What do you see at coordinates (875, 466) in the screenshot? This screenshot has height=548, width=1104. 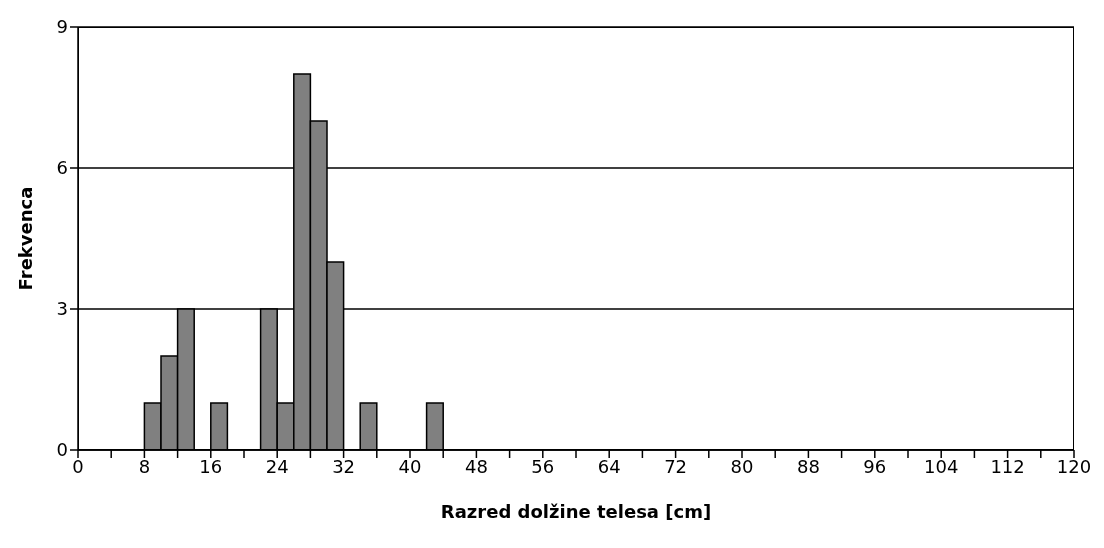 I see `x-tick-label: 96` at bounding box center [875, 466].